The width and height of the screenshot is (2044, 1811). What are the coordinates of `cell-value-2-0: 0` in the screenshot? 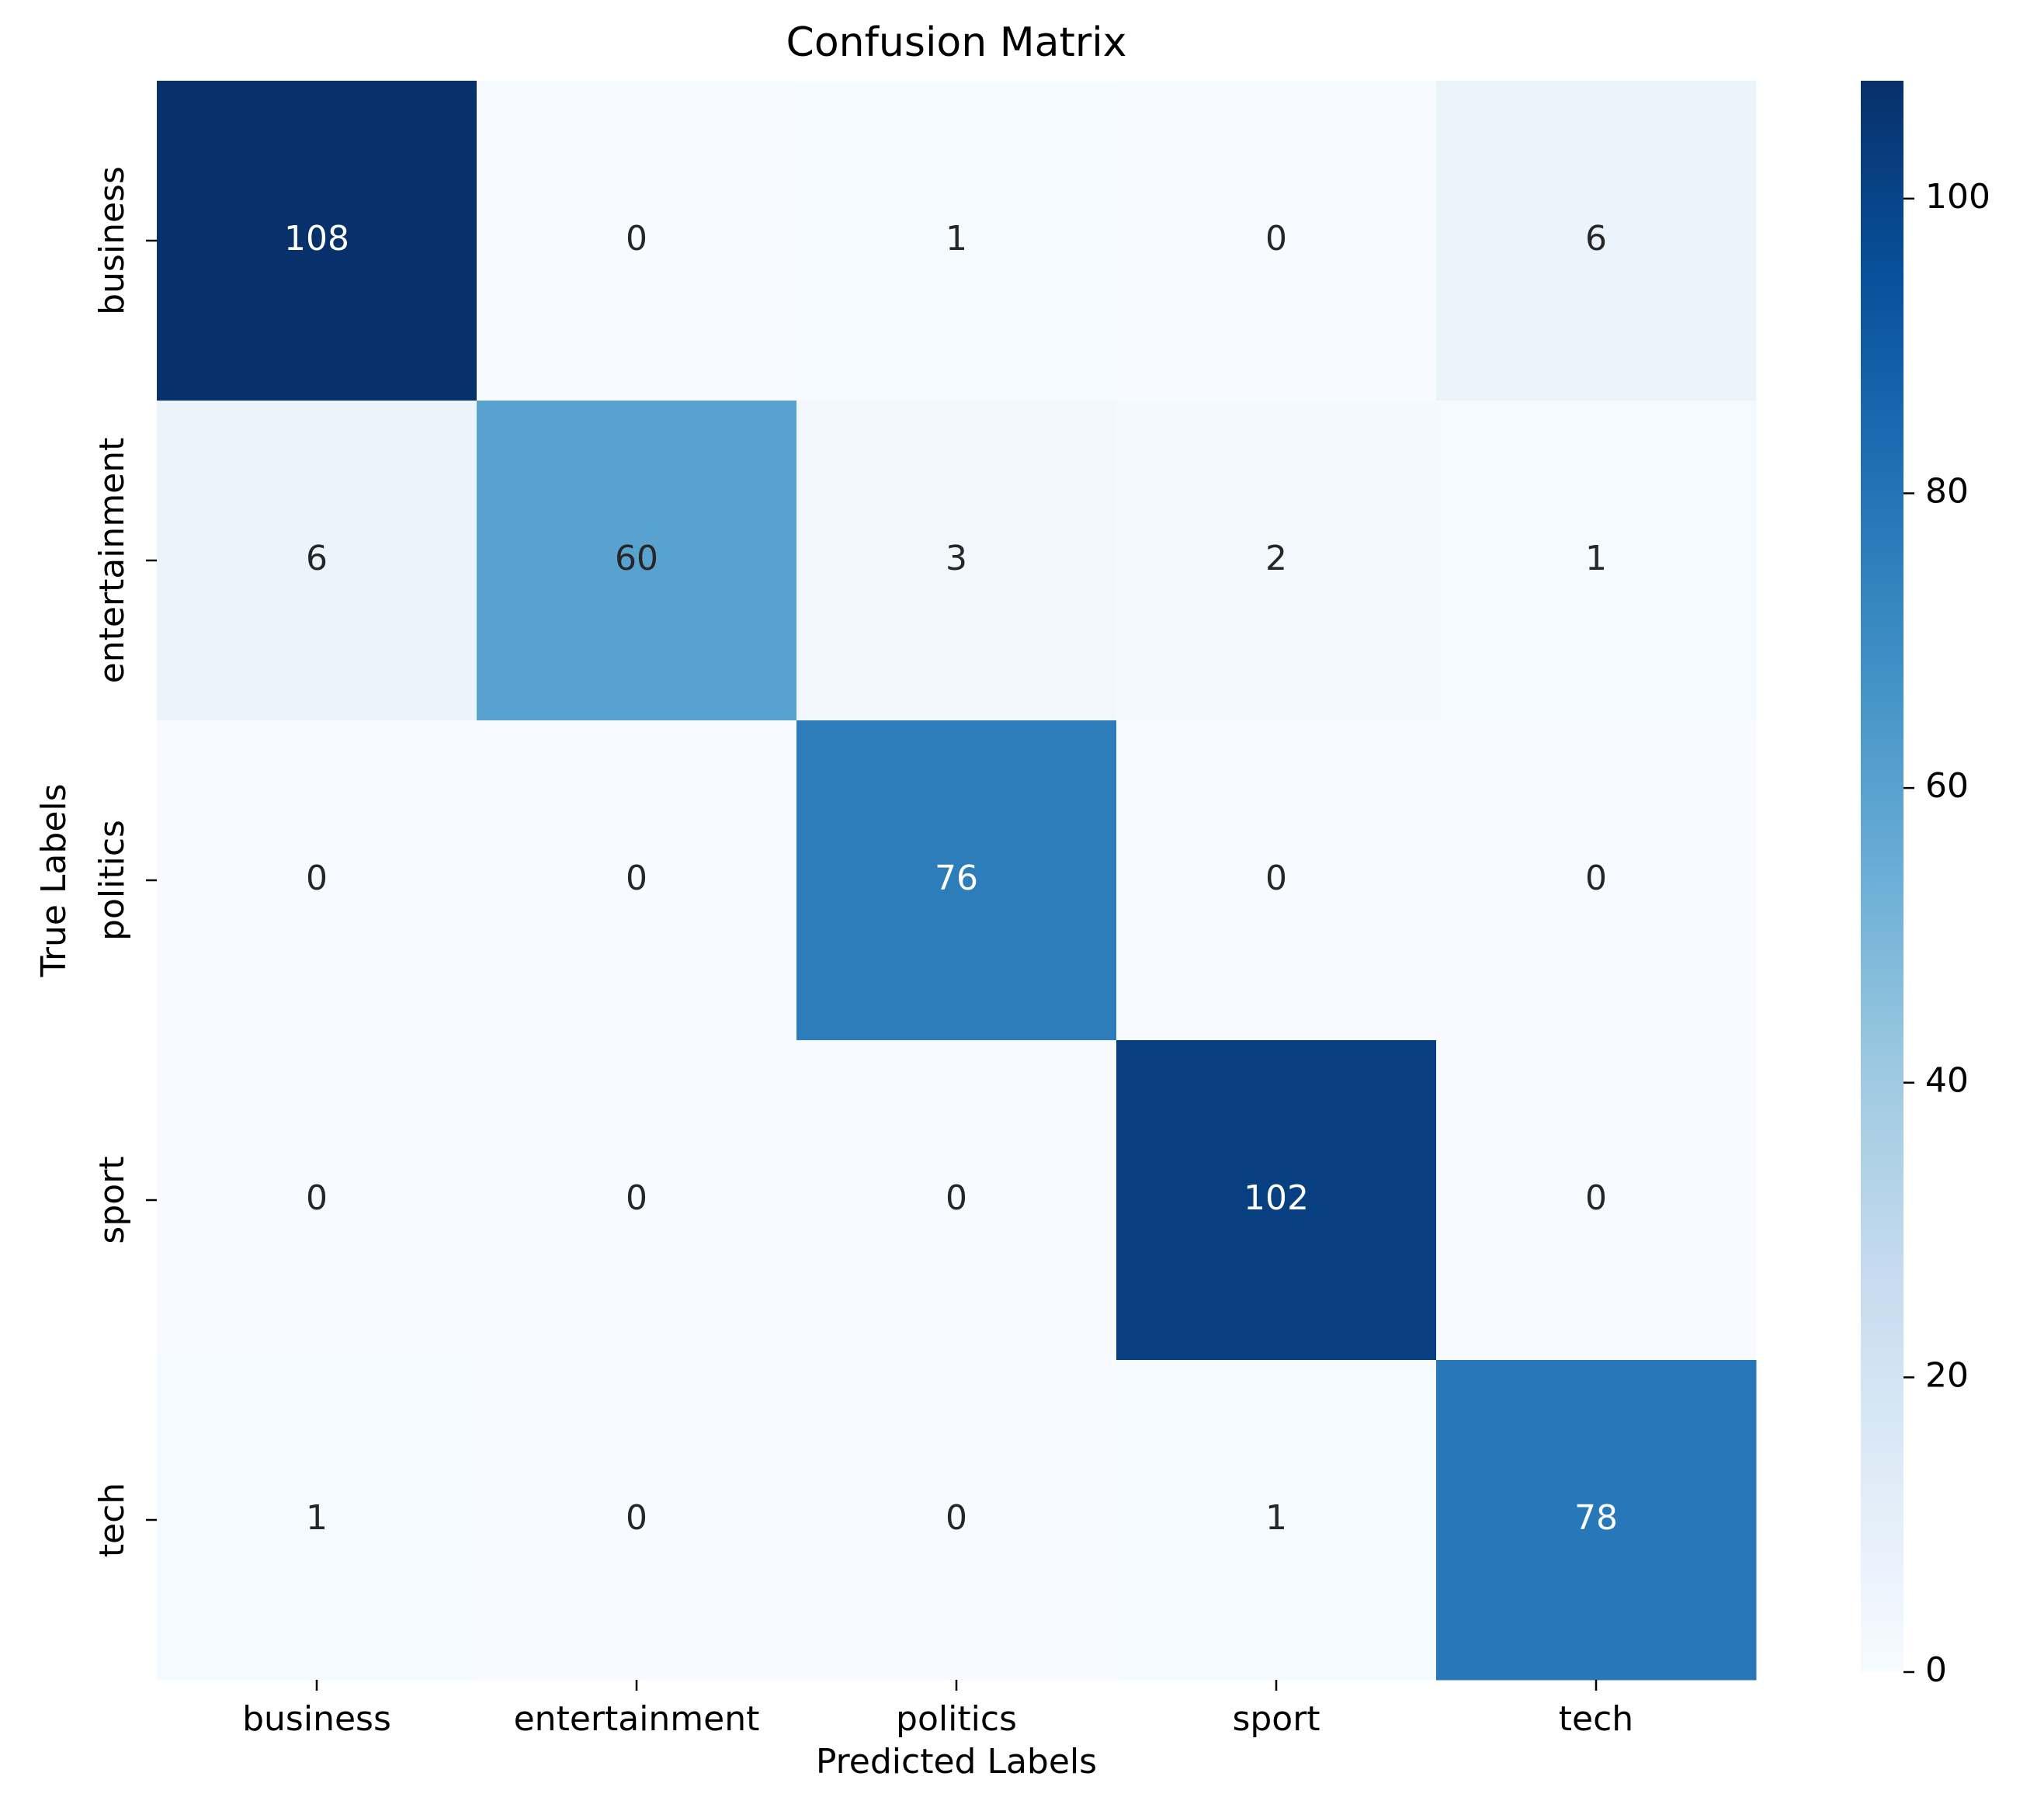 It's located at (317, 878).